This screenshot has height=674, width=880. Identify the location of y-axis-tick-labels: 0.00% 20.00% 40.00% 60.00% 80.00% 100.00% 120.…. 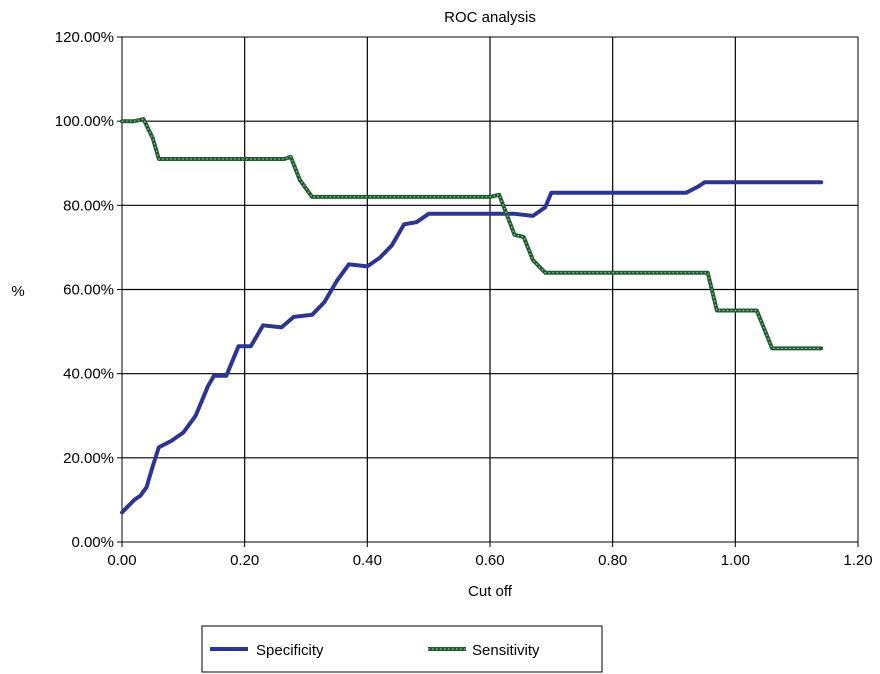
(84, 290).